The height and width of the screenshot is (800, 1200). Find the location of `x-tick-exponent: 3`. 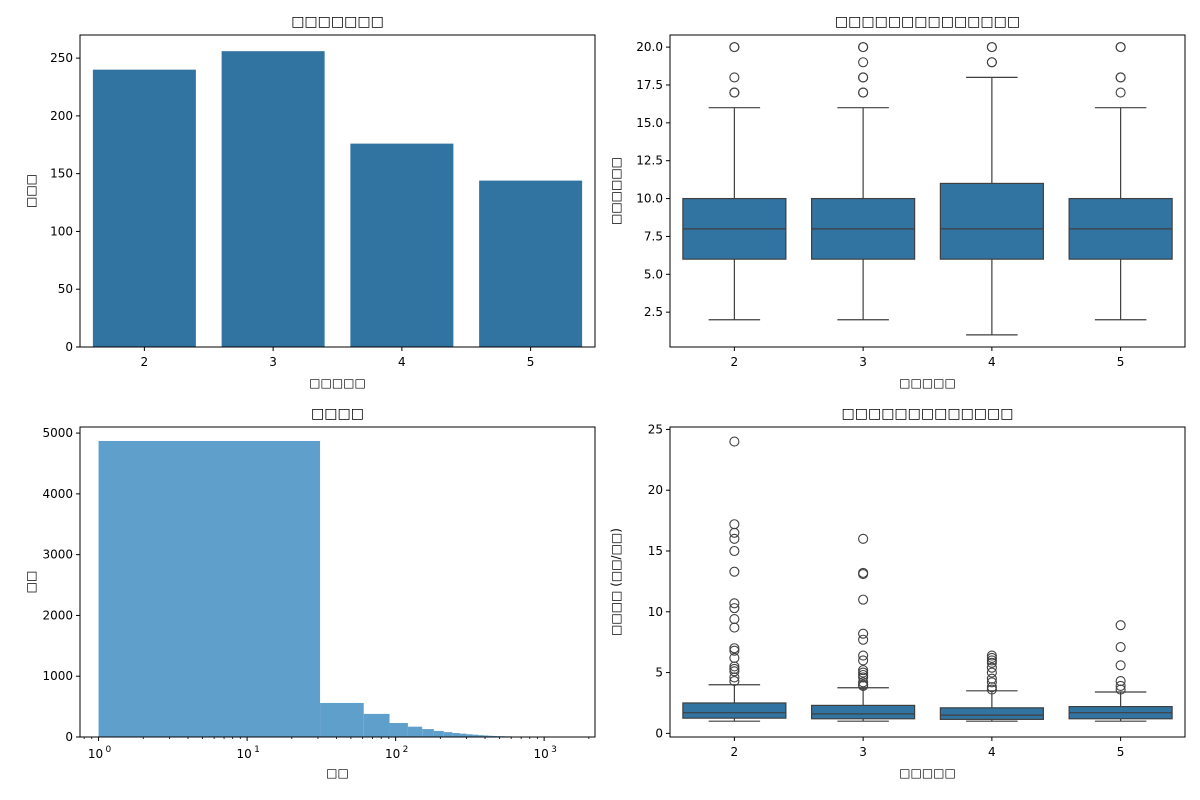

x-tick-exponent: 3 is located at coordinates (554, 750).